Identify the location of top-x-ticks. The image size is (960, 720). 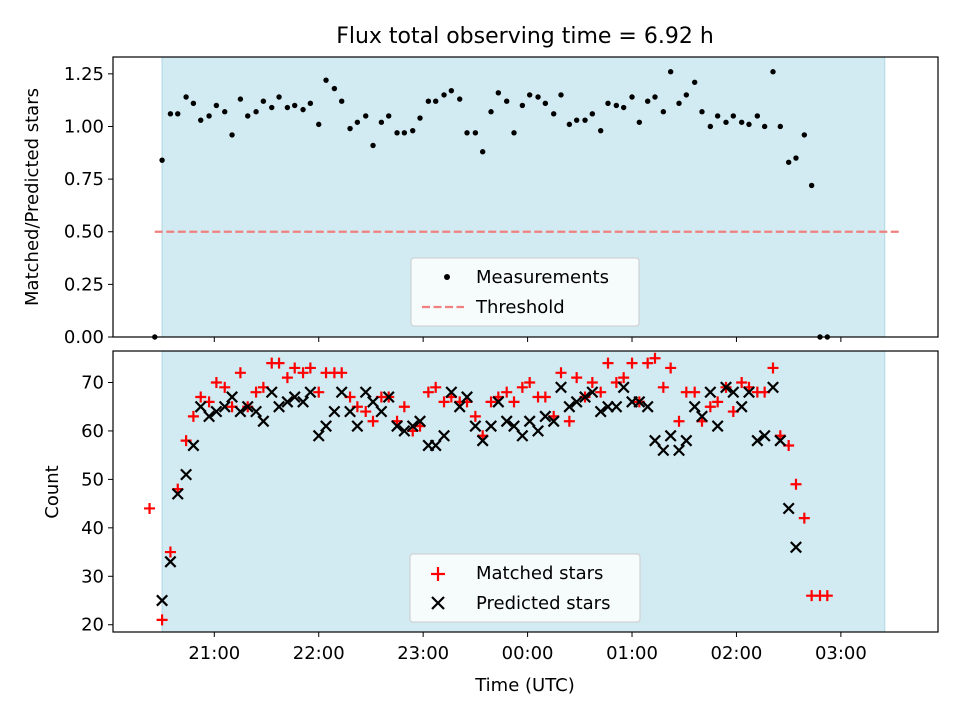
(527, 339).